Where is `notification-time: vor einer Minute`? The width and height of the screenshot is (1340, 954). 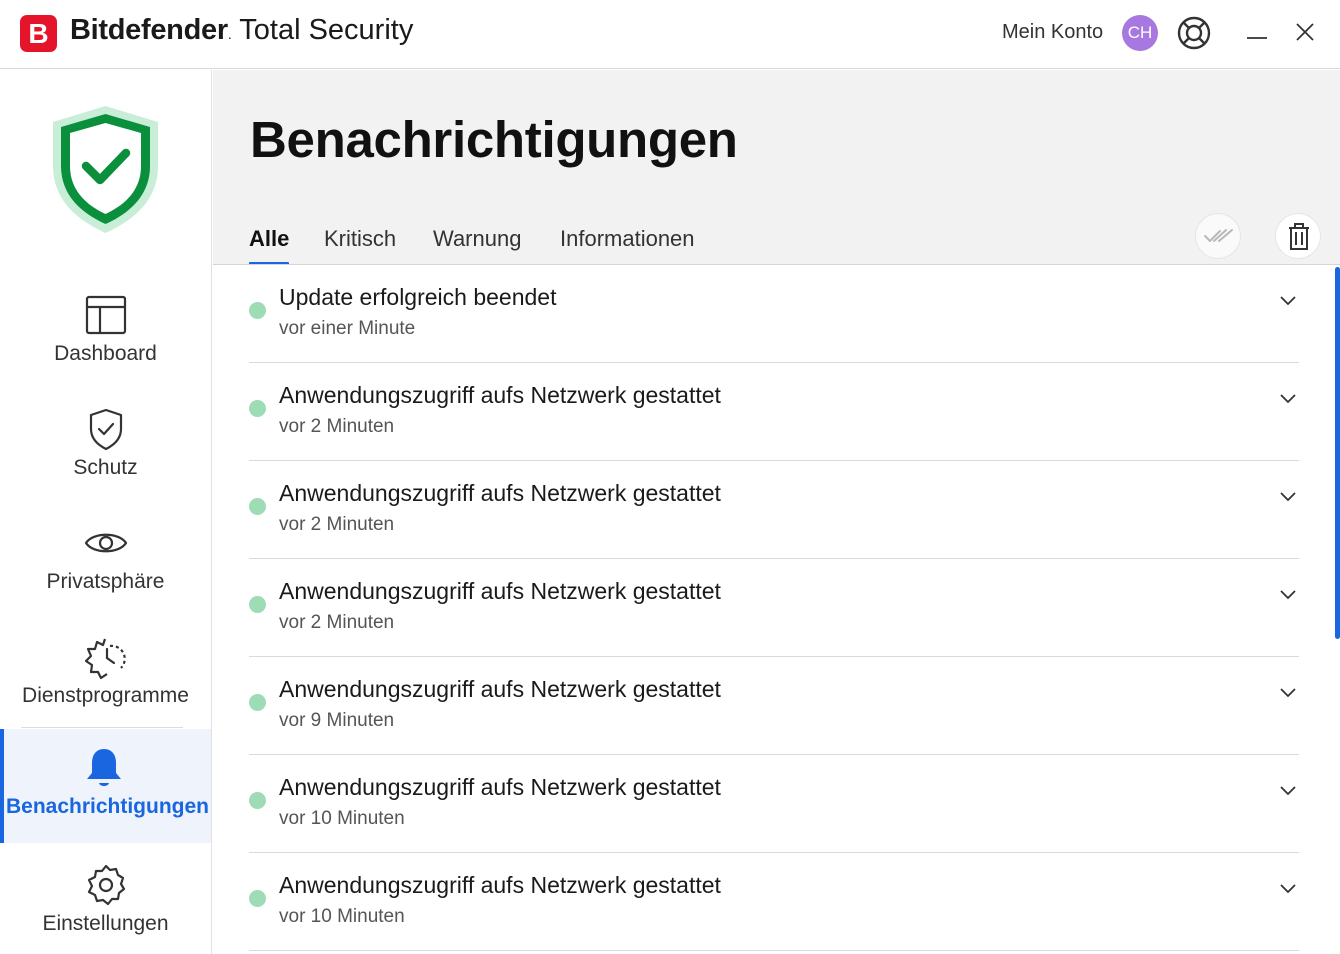
notification-time: vor einer Minute is located at coordinates (347, 328).